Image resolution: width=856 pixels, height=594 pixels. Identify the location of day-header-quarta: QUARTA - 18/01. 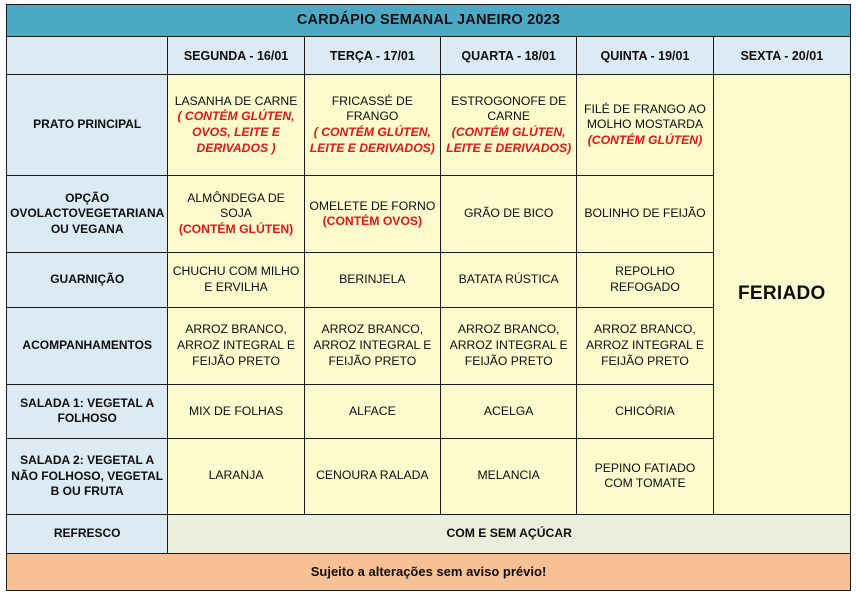
(508, 55).